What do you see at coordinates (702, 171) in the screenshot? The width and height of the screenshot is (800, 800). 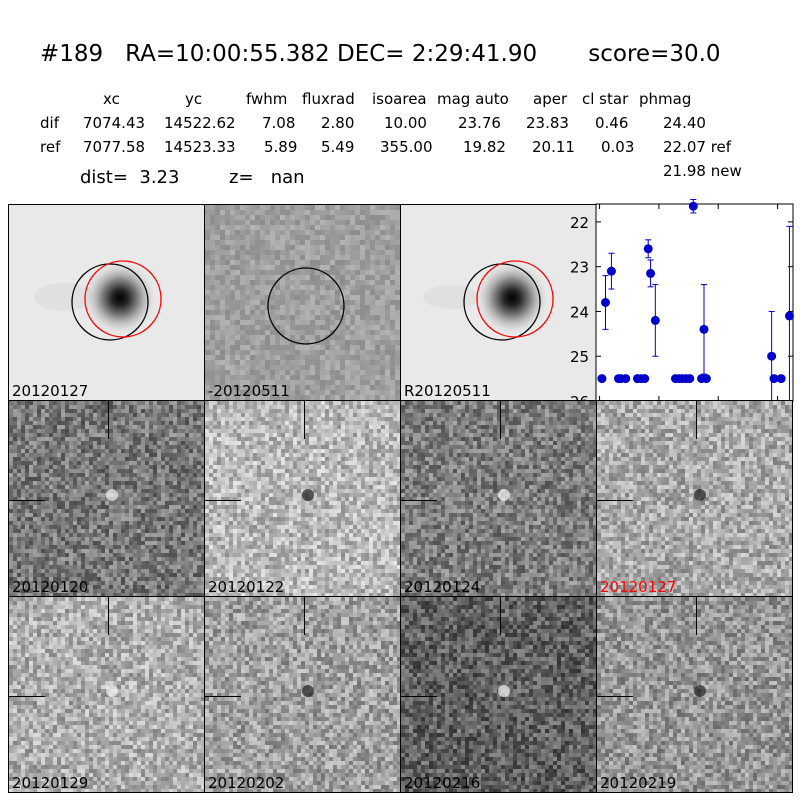 I see `phmag-new: 21.98 new` at bounding box center [702, 171].